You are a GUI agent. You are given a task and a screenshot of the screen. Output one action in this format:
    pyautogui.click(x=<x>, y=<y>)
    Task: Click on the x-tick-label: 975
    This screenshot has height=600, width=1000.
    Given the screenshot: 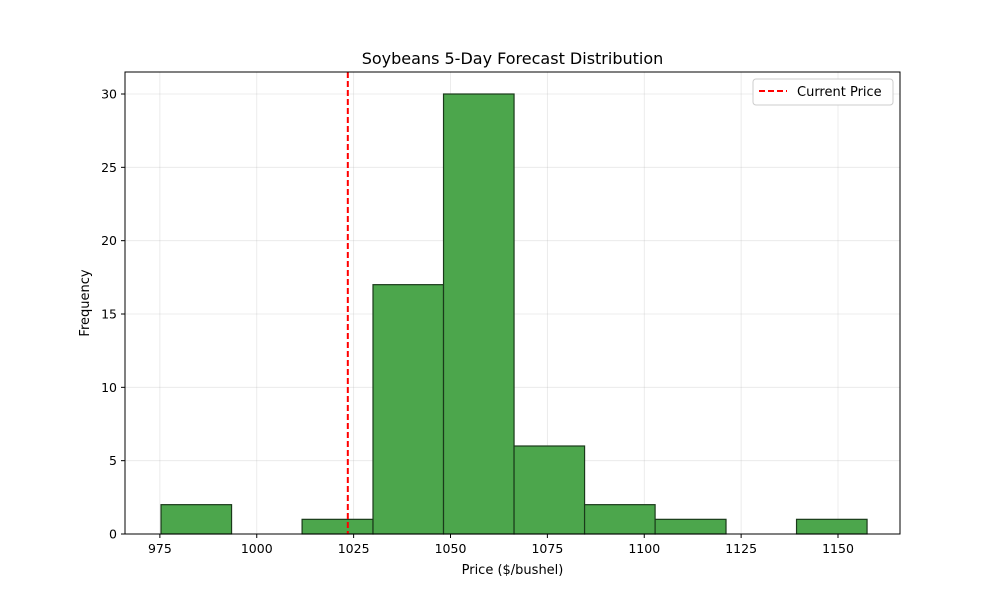 What is the action you would take?
    pyautogui.click(x=160, y=548)
    